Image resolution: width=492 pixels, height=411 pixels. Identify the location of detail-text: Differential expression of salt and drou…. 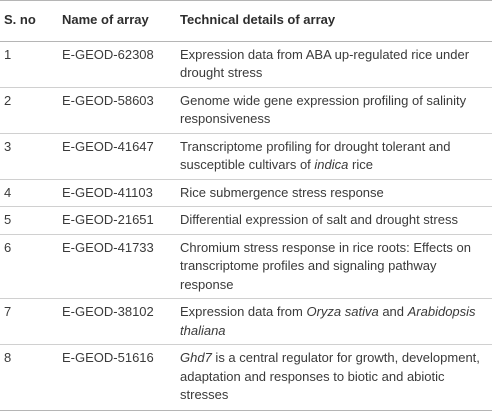
(319, 219).